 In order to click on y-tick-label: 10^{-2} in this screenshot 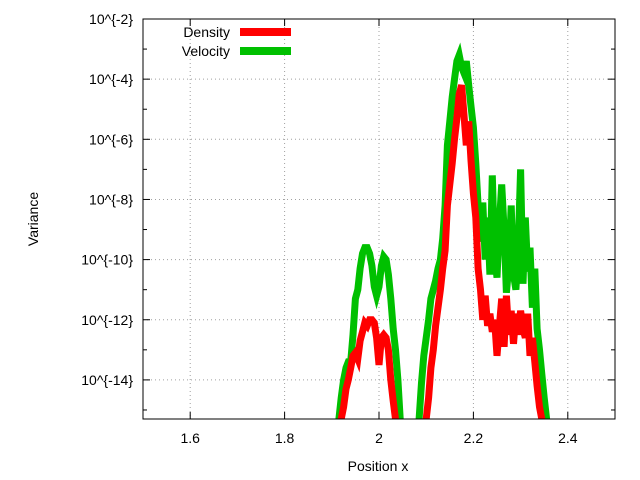, I will do `click(111, 19)`.